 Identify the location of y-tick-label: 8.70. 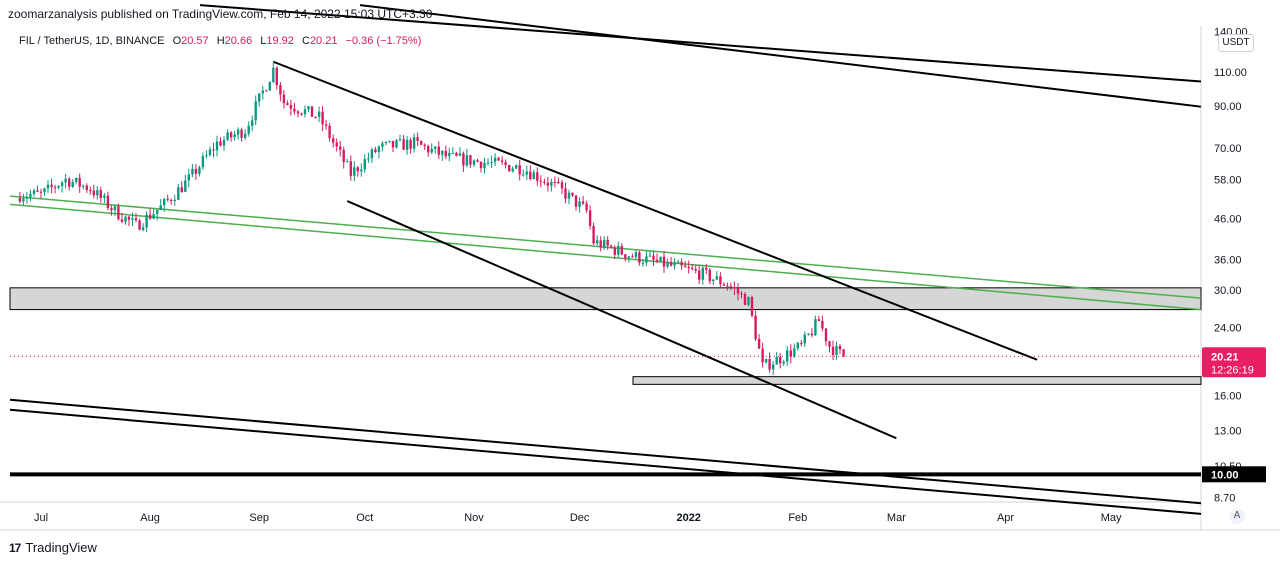
(1224, 499).